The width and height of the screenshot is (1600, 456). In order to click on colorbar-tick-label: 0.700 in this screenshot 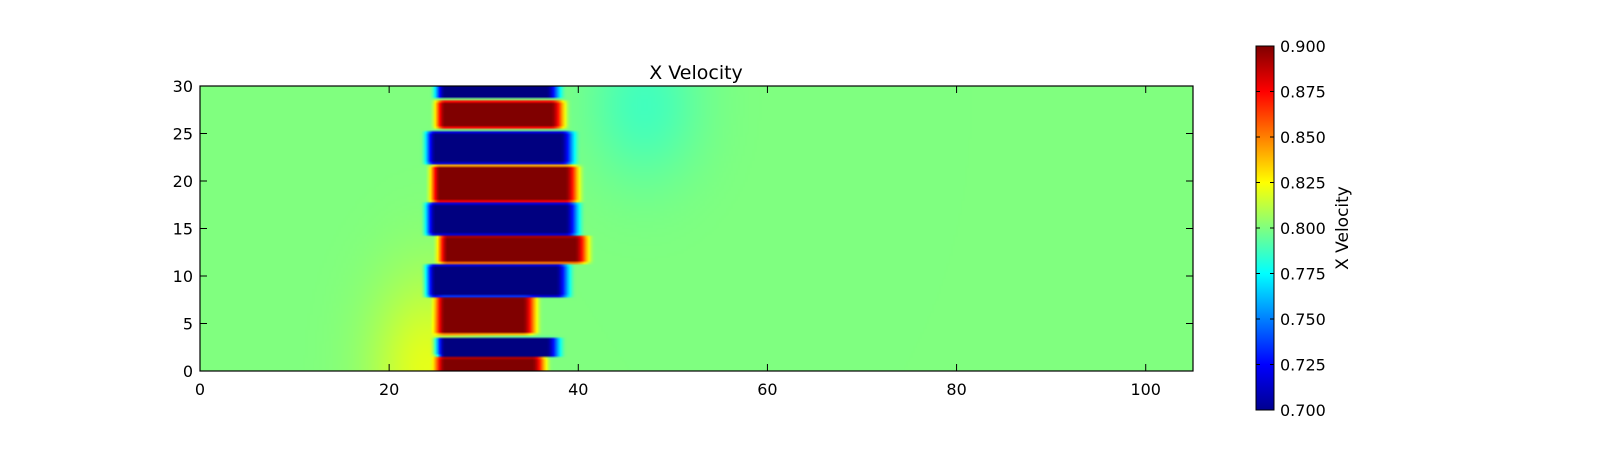, I will do `click(1303, 410)`.